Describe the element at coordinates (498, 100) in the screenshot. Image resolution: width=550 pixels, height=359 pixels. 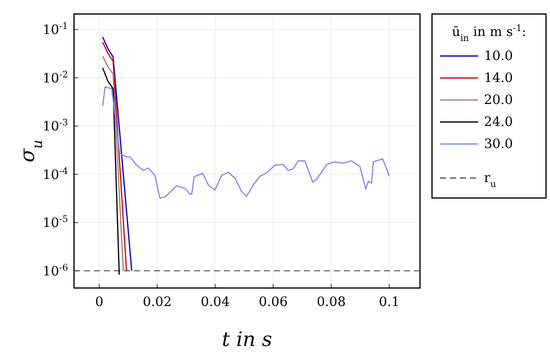
I see `legend-label: 20.0` at that location.